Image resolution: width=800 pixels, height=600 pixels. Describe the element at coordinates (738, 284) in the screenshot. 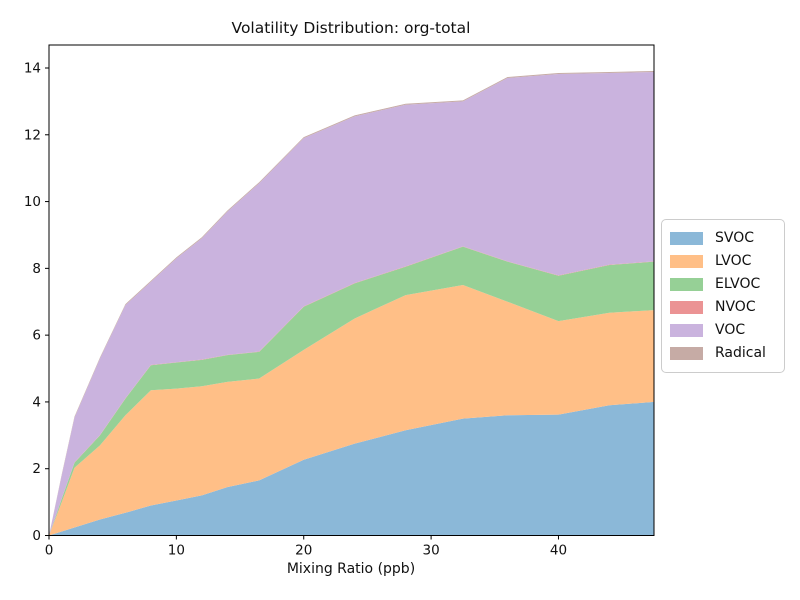

I see `legend-label: ELVOC` at that location.